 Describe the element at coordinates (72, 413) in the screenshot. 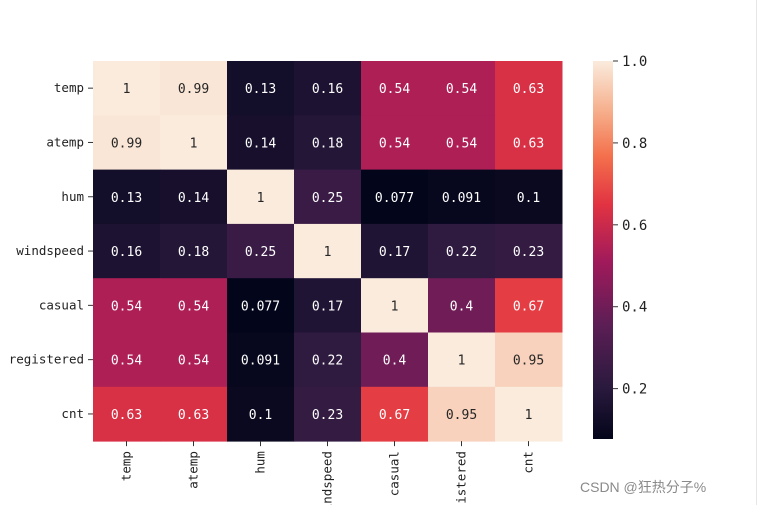

I see `row-tick-label: cnt` at that location.